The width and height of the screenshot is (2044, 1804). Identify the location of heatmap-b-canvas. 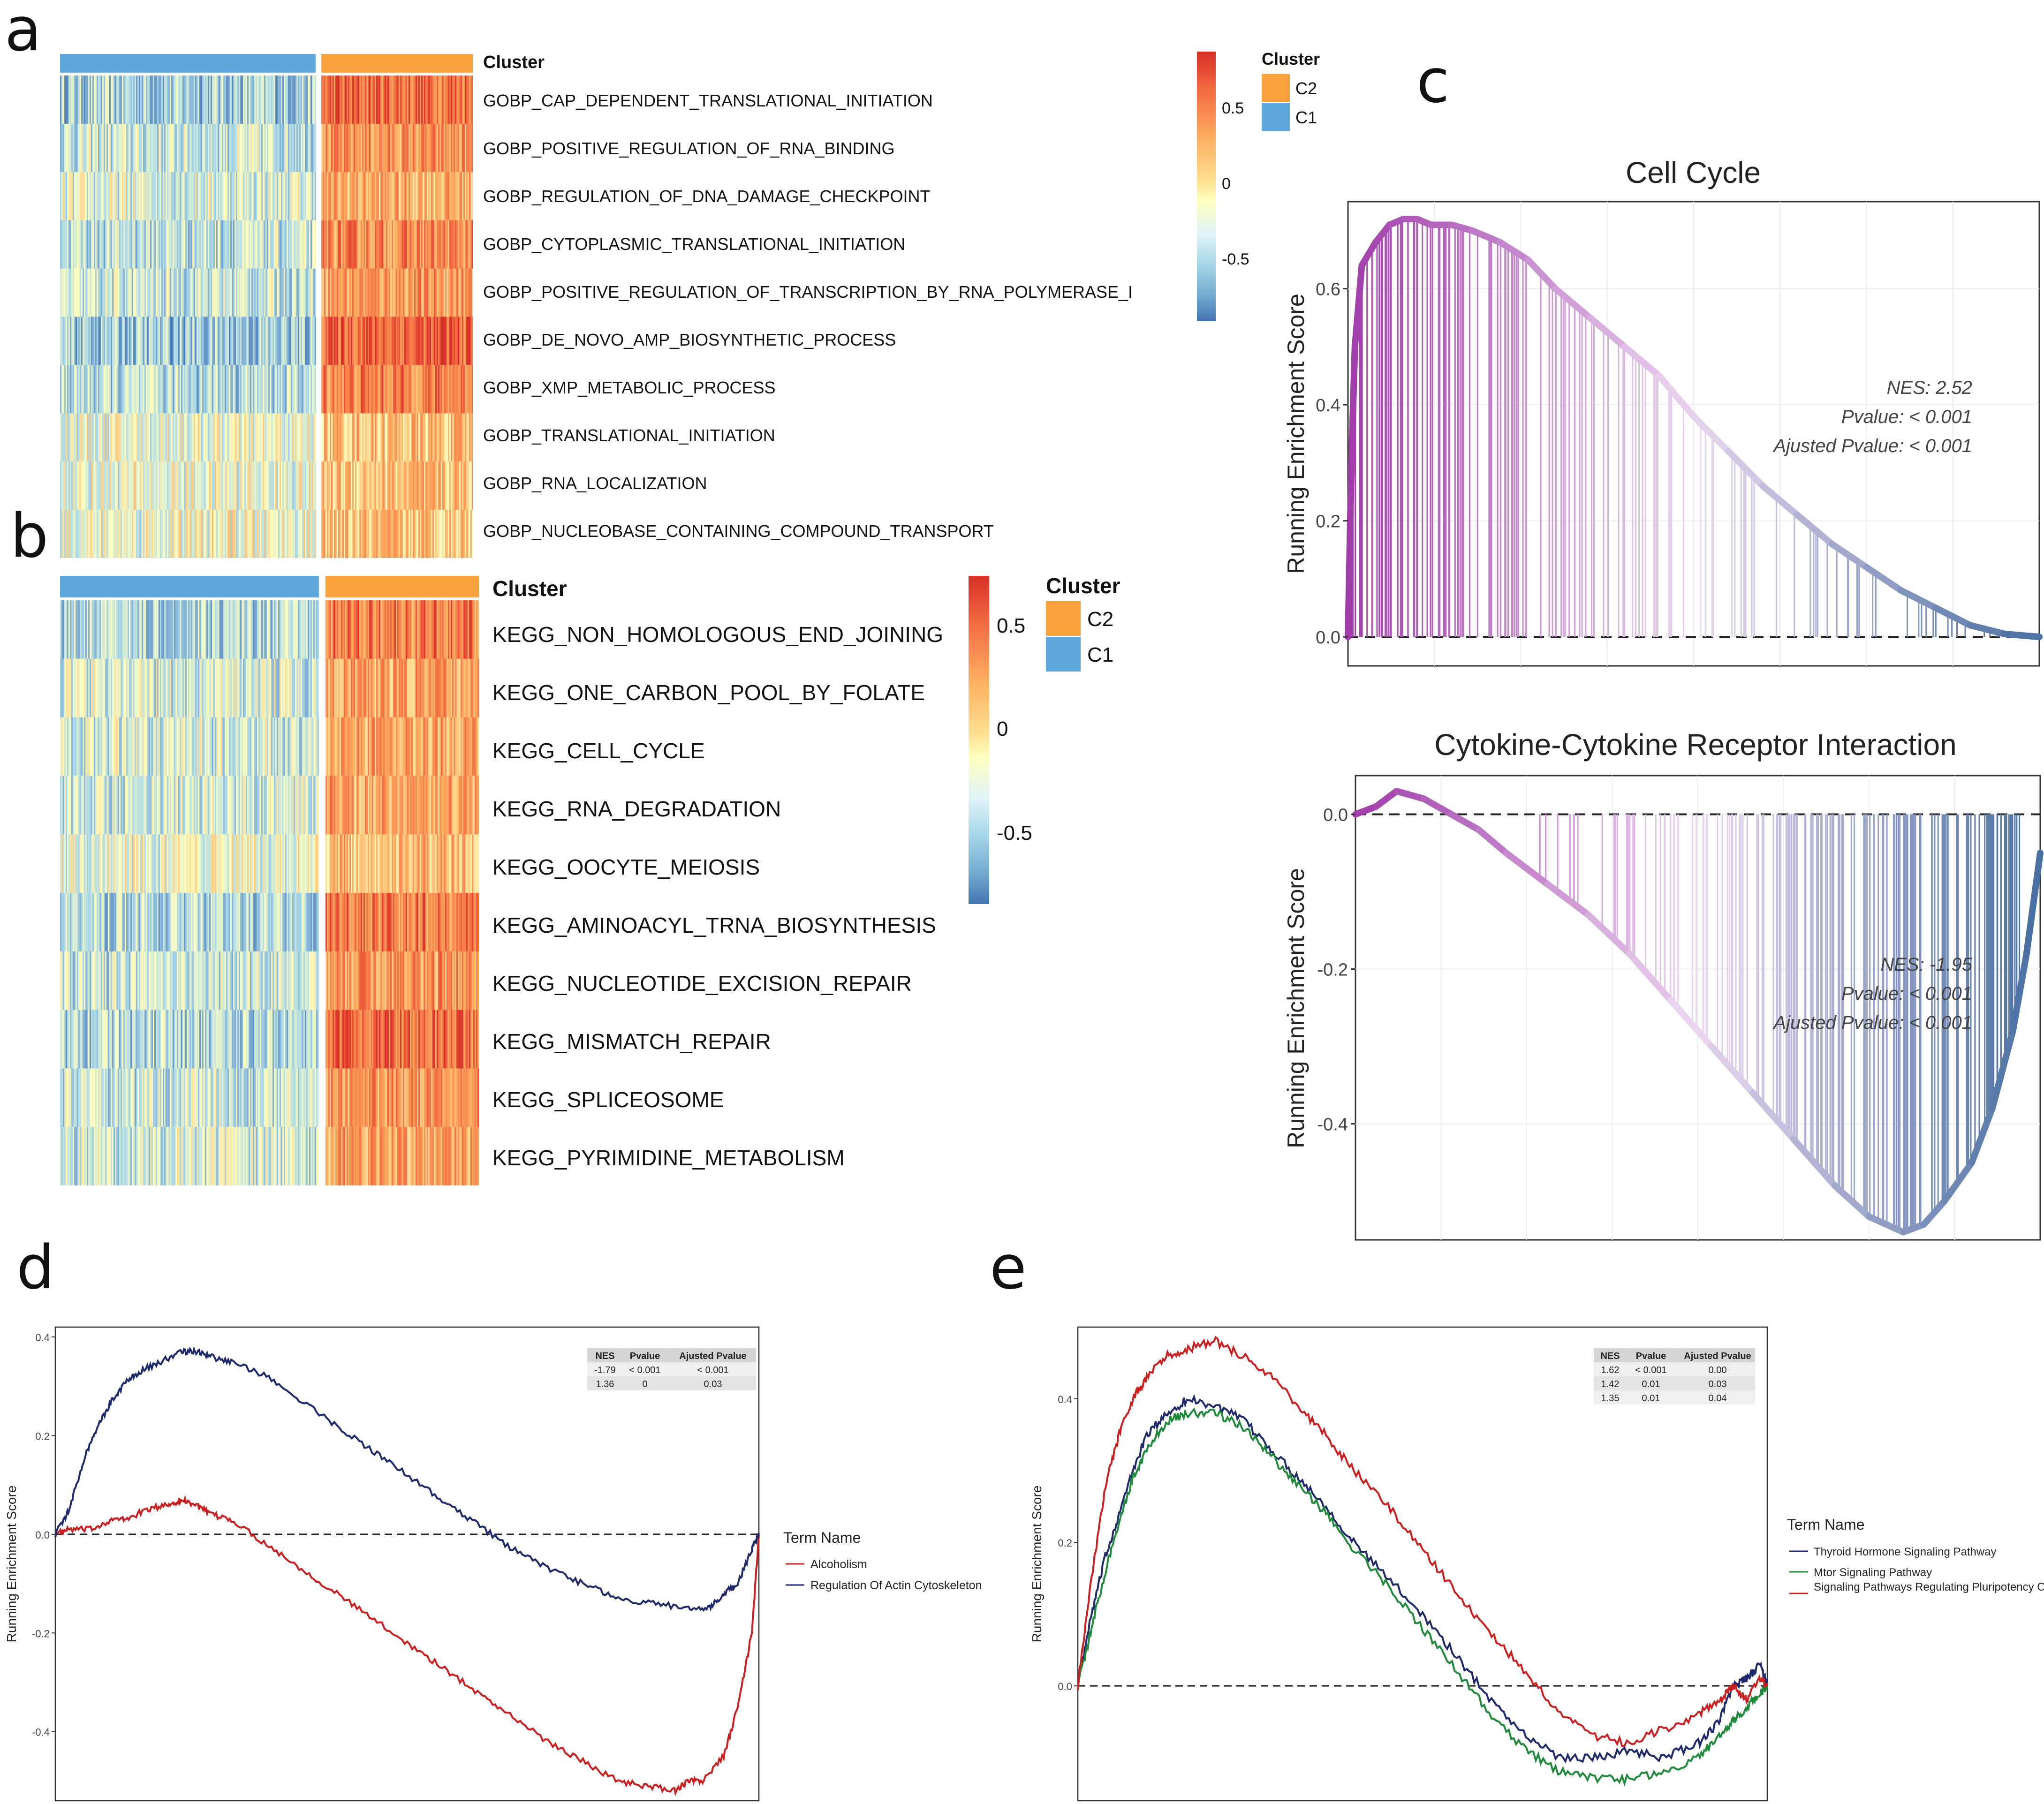
(269, 880).